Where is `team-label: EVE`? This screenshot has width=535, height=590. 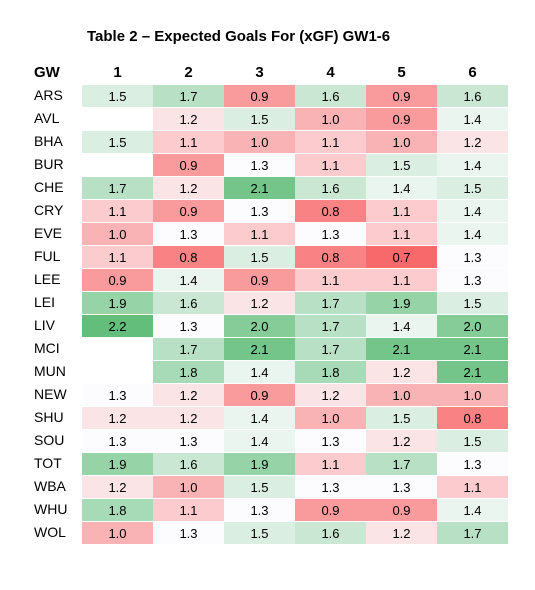 team-label: EVE is located at coordinates (48, 233).